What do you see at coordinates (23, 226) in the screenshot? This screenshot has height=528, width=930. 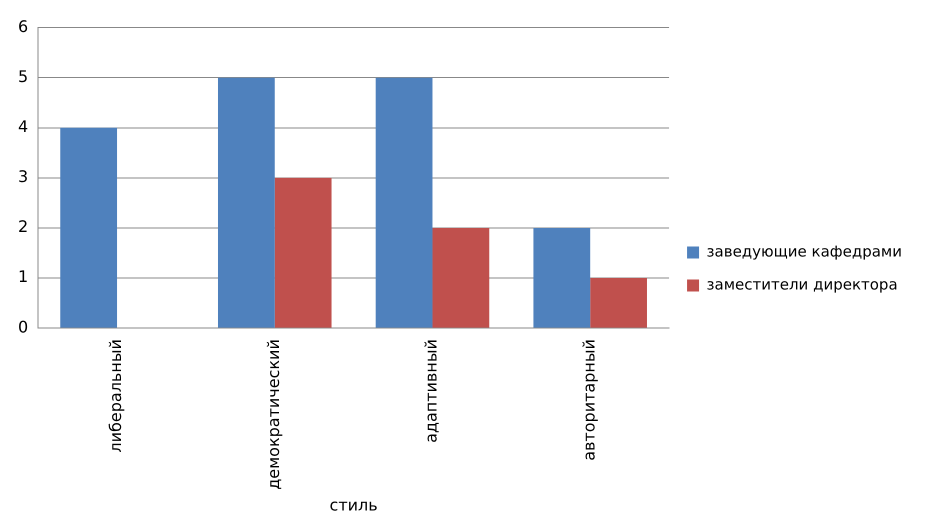 I see `y-tick-label: 2` at bounding box center [23, 226].